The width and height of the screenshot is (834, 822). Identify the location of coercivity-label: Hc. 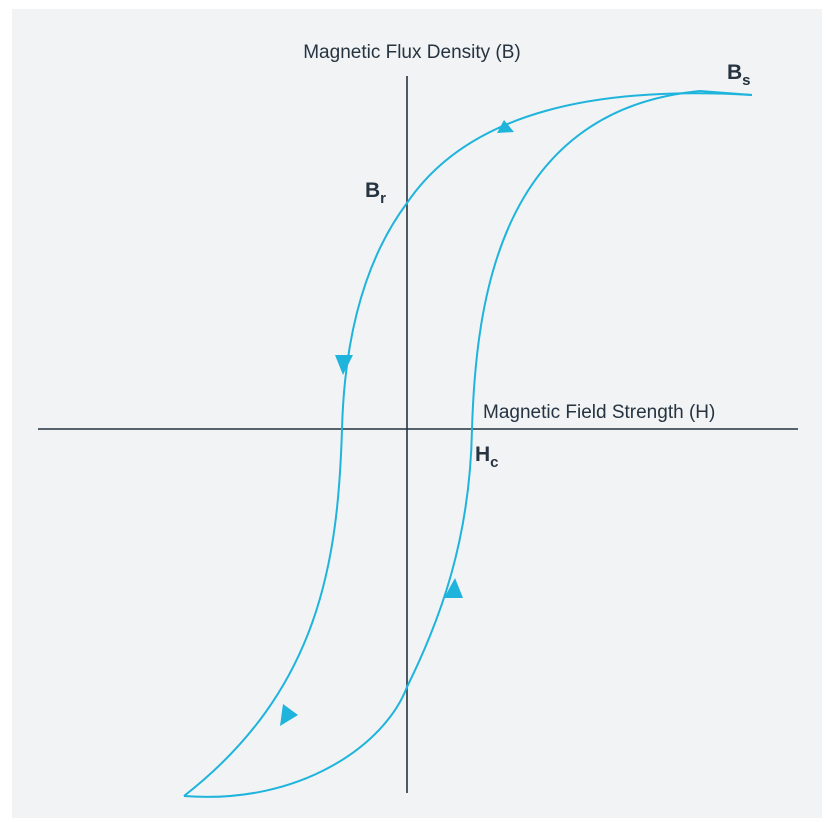
(487, 457).